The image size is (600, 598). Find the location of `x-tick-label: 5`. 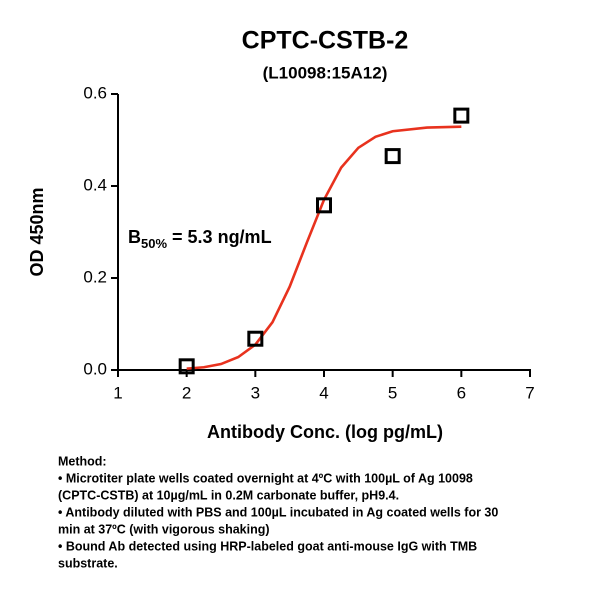

x-tick-label: 5 is located at coordinates (392, 392).